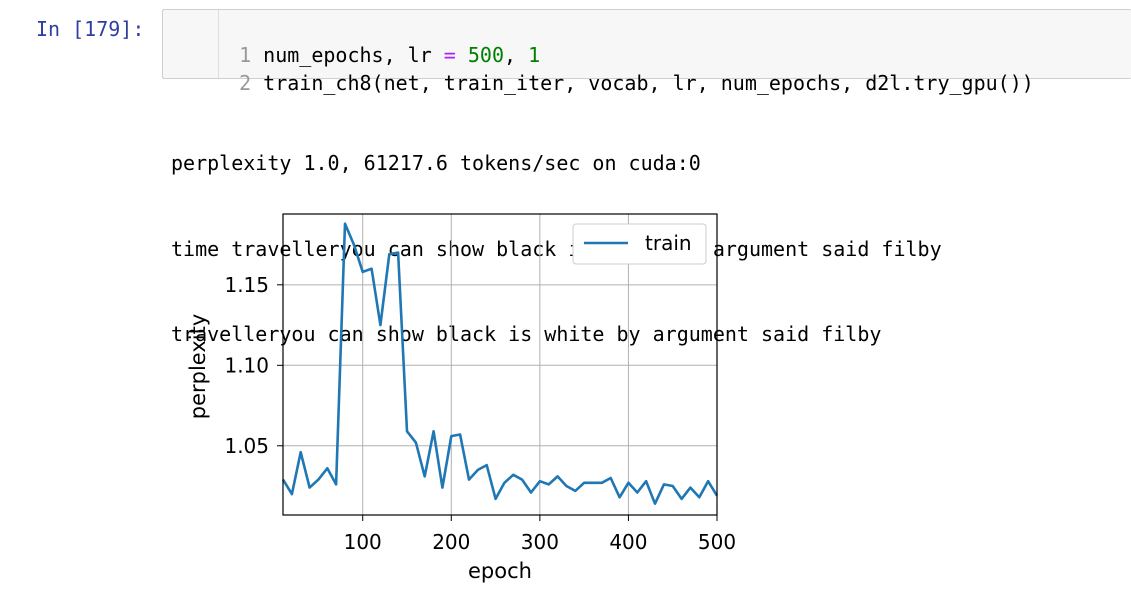  Describe the element at coordinates (246, 365) in the screenshot. I see `y-tick-label: 1.10` at that location.